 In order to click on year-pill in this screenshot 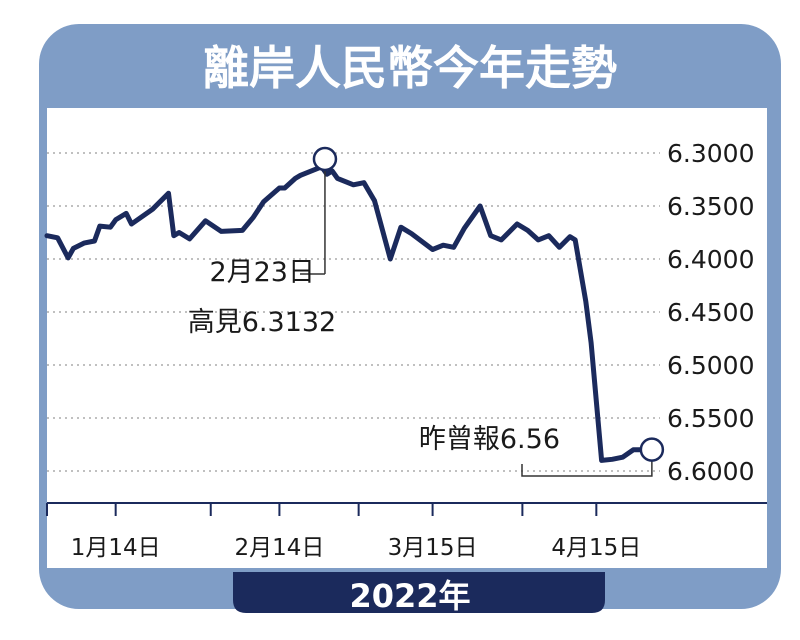, I will do `click(419, 592)`.